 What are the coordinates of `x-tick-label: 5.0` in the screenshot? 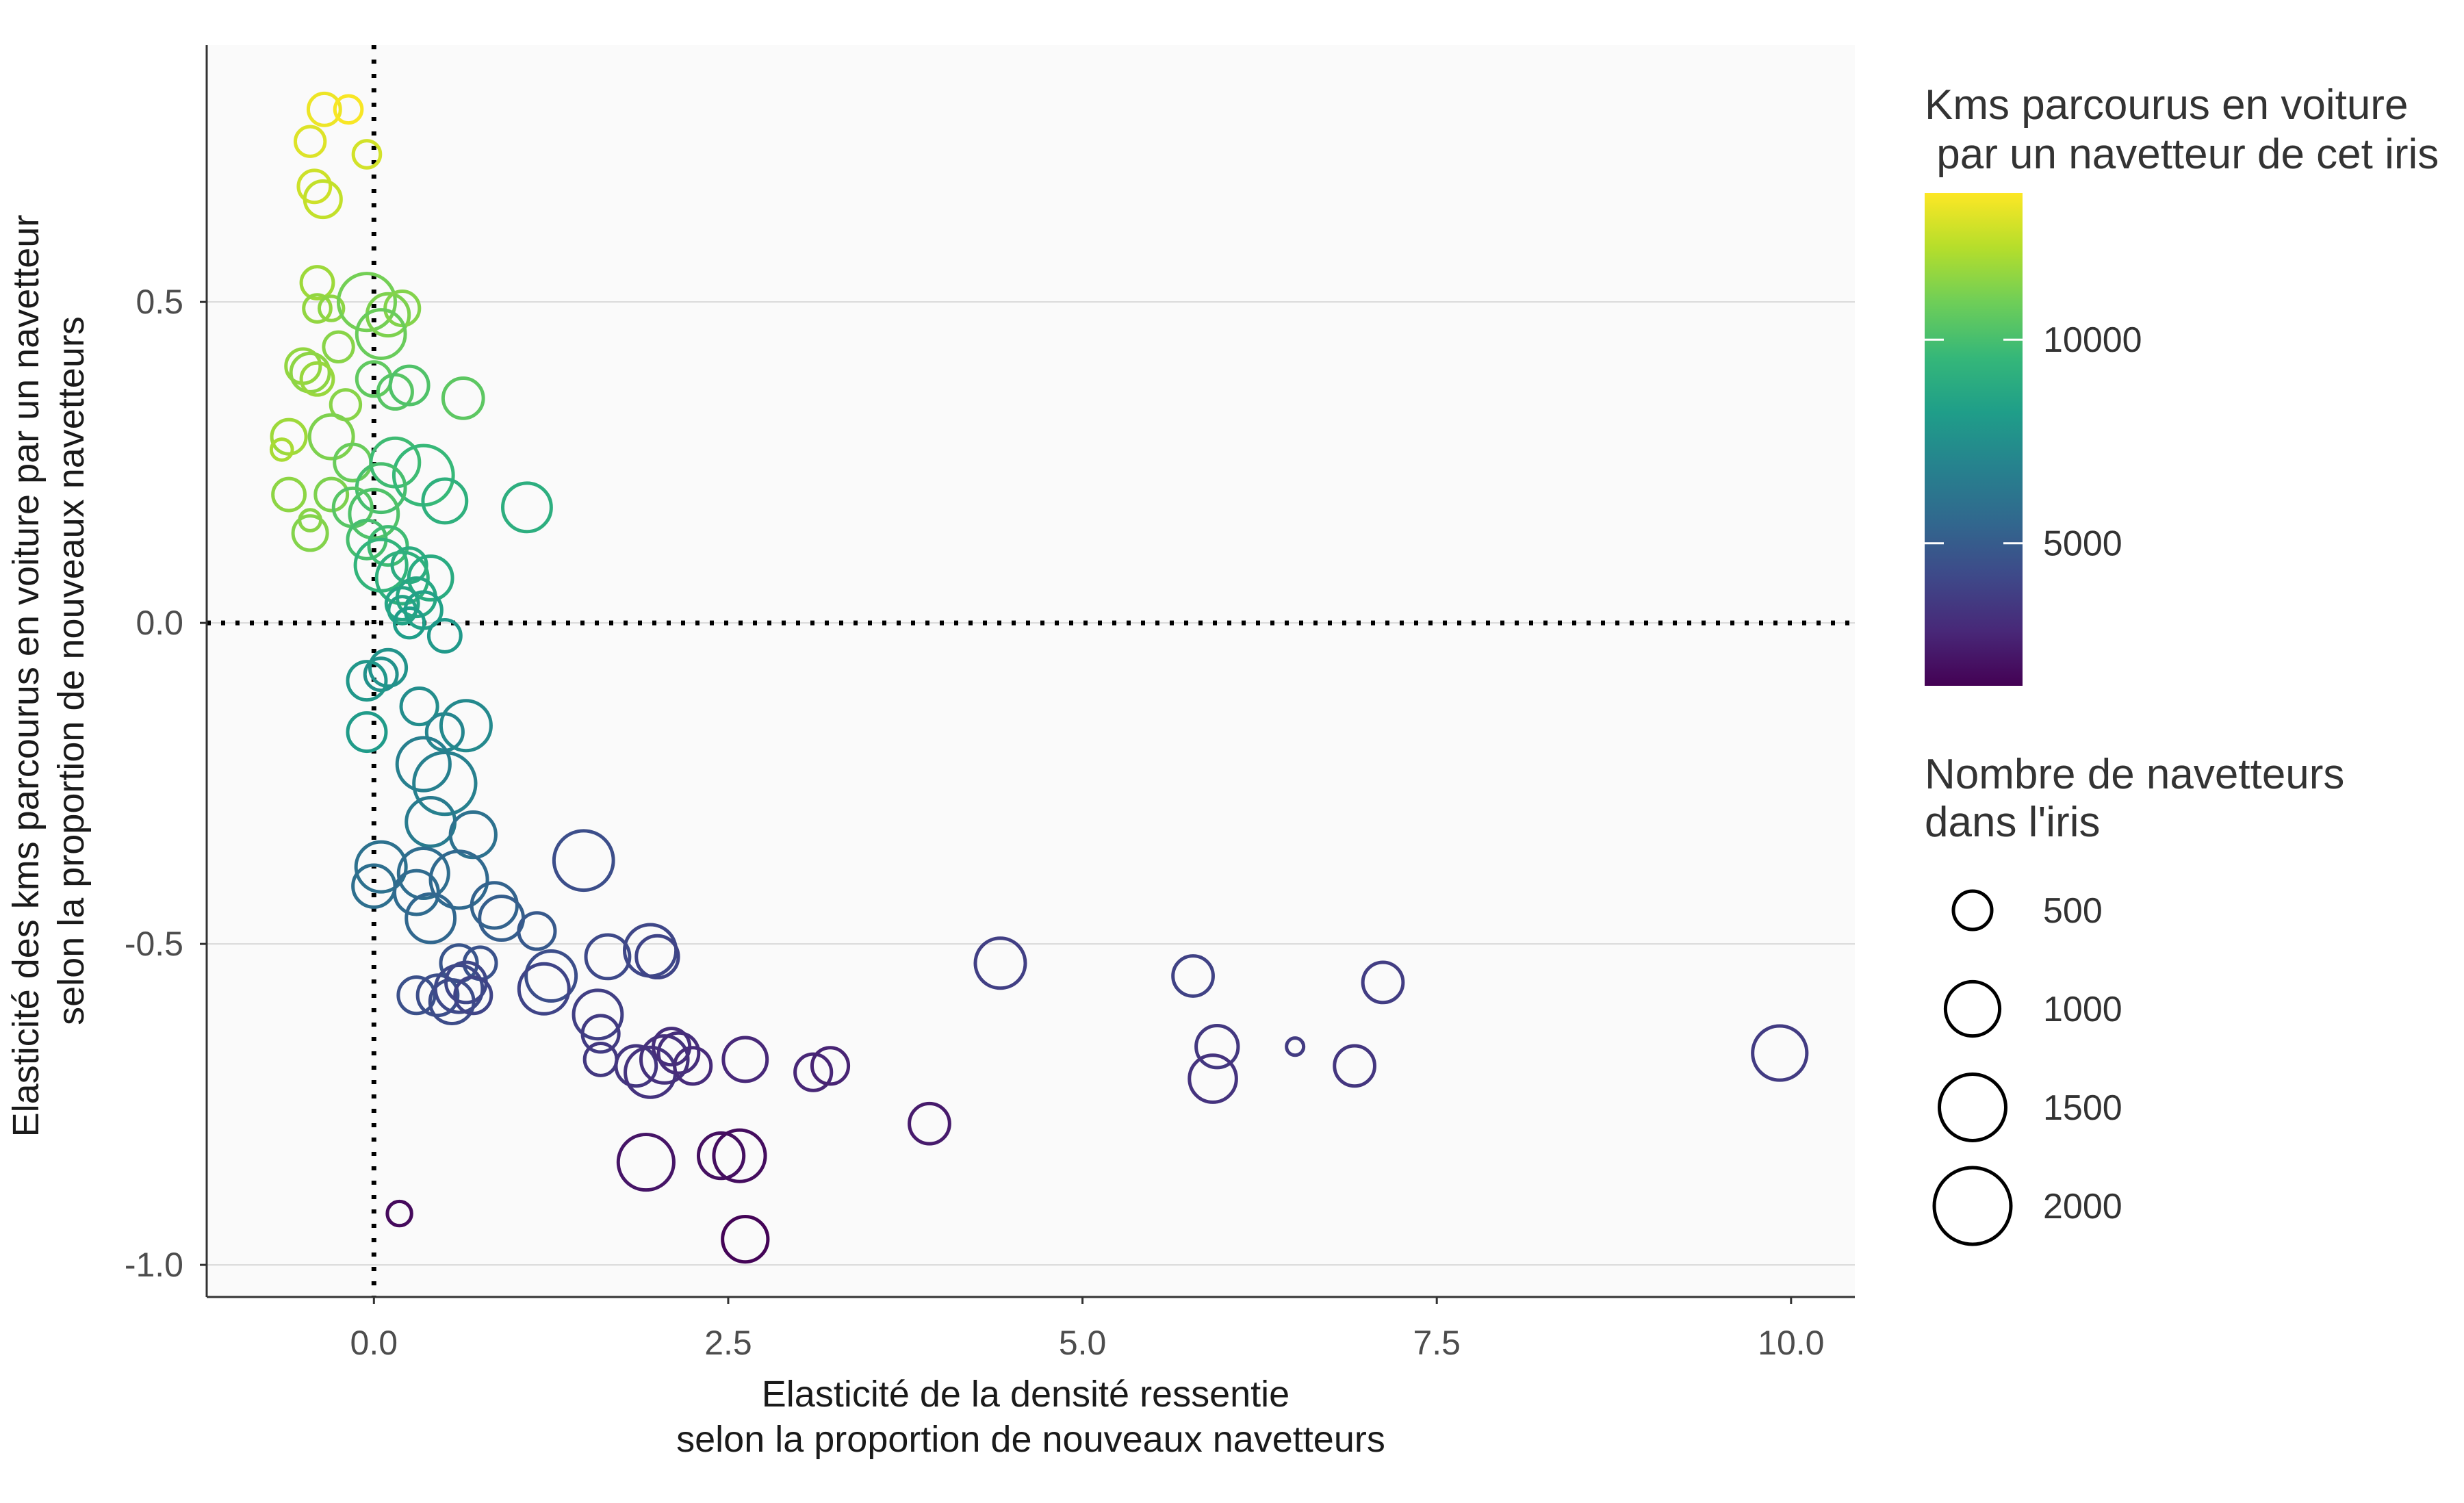 It's located at (1083, 1343).